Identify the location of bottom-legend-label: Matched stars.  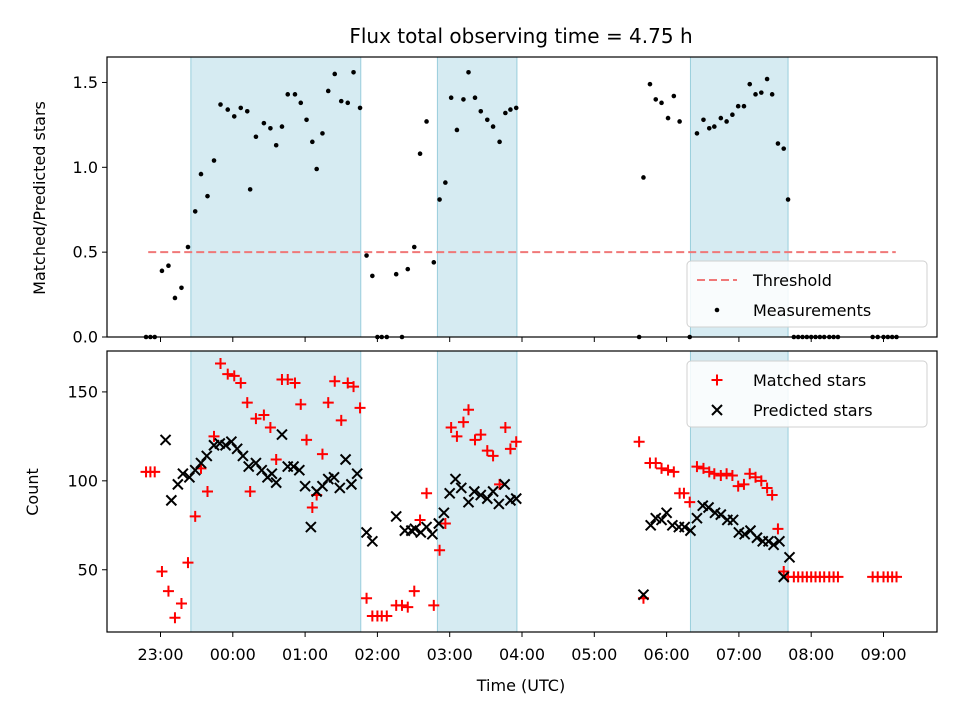
(809, 380).